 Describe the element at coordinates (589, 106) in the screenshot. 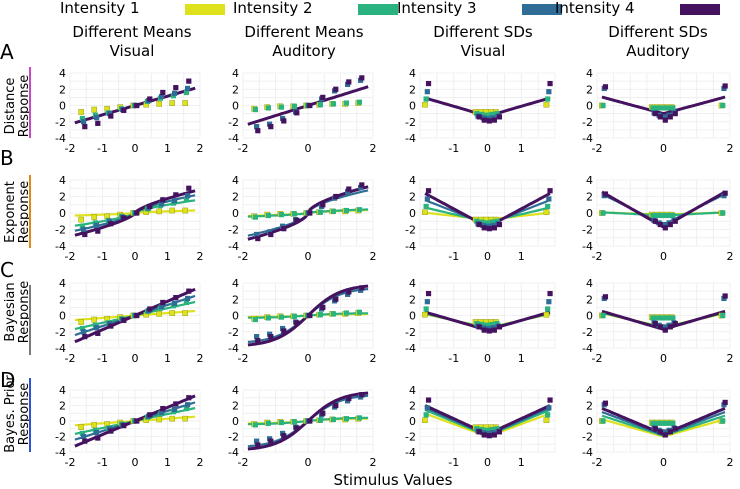

I see `panel-a-4-ytick-label: 0` at that location.